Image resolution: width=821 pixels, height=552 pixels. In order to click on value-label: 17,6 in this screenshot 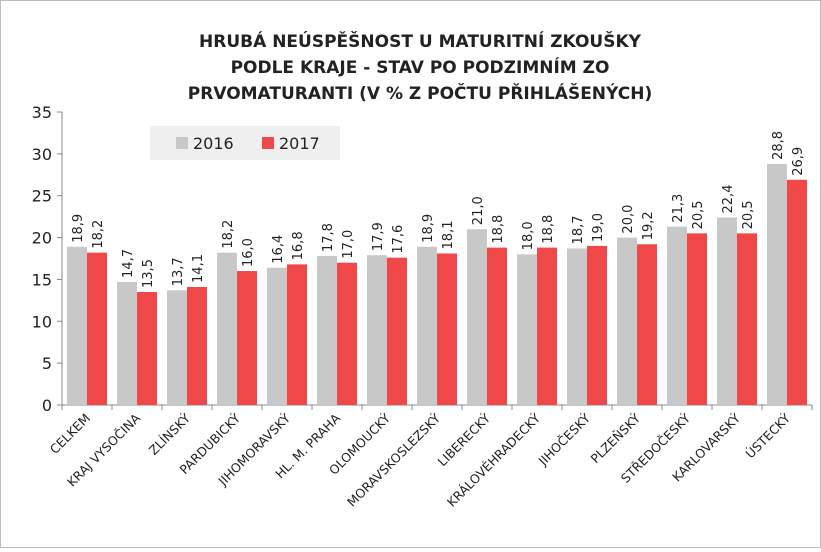, I will do `click(398, 239)`.